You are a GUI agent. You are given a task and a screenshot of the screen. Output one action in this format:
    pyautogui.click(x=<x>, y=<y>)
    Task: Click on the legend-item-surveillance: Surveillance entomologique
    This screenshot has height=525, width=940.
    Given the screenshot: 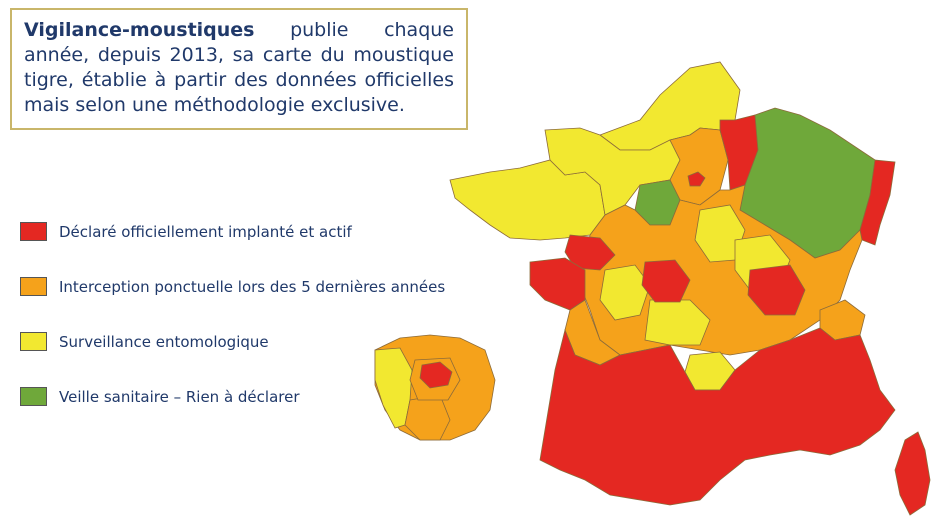 What is the action you would take?
    pyautogui.click(x=144, y=341)
    